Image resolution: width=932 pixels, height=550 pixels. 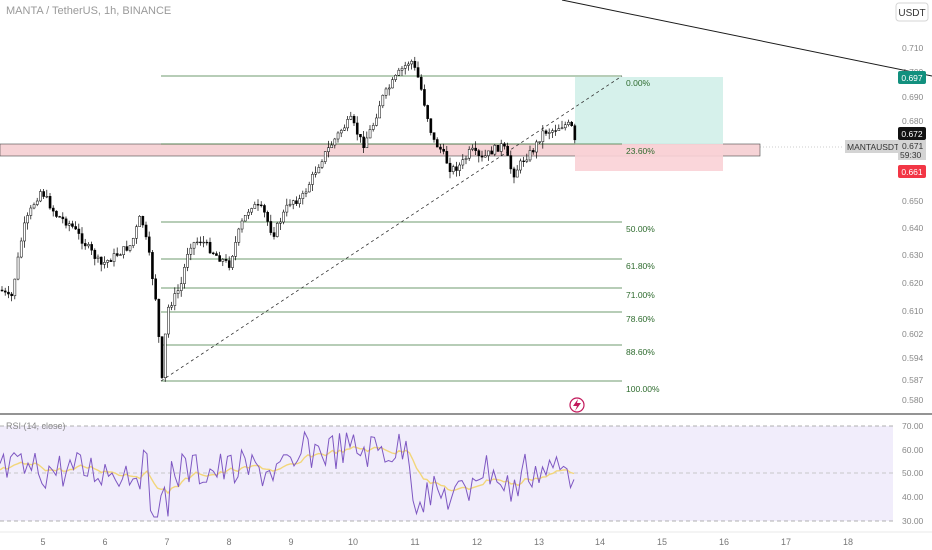 I want to click on time-tick: 8, so click(x=228, y=542).